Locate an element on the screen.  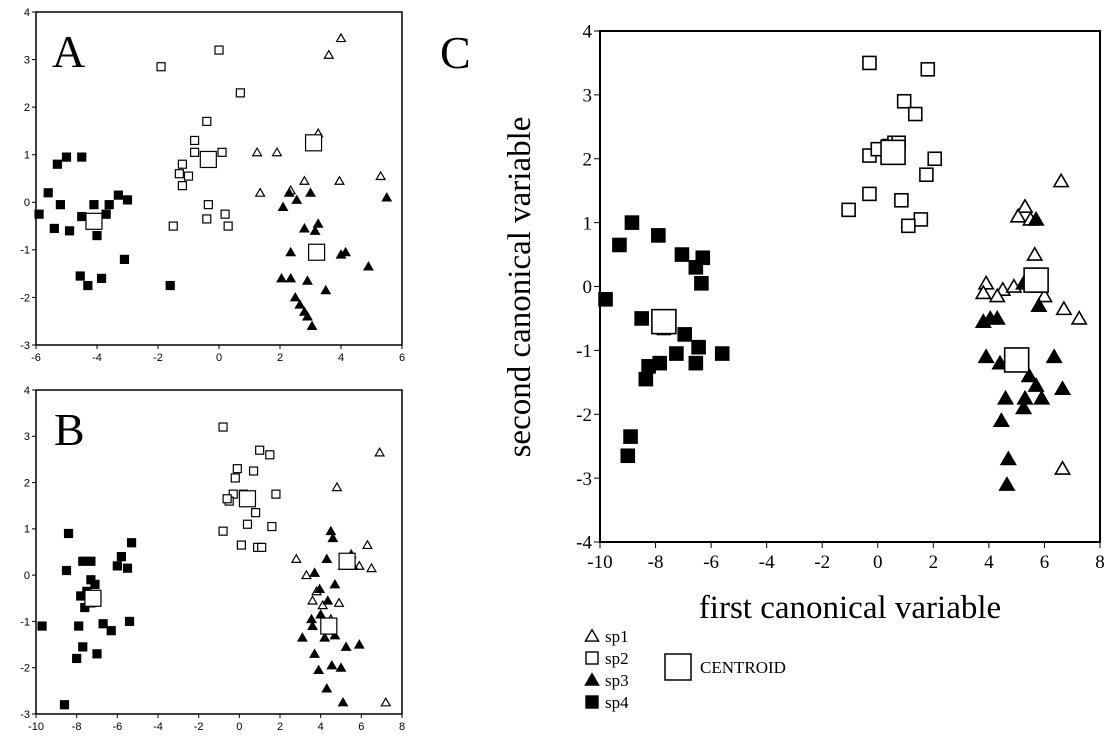
y-tick-label: -2 is located at coordinates (584, 415).